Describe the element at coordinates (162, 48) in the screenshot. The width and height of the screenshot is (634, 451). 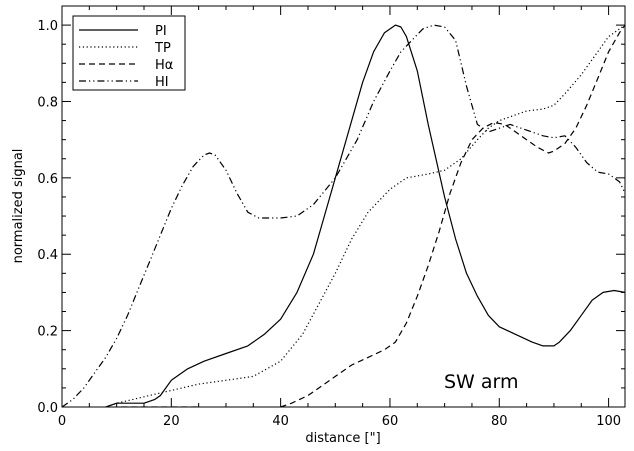
I see `legend-label: TP` at that location.